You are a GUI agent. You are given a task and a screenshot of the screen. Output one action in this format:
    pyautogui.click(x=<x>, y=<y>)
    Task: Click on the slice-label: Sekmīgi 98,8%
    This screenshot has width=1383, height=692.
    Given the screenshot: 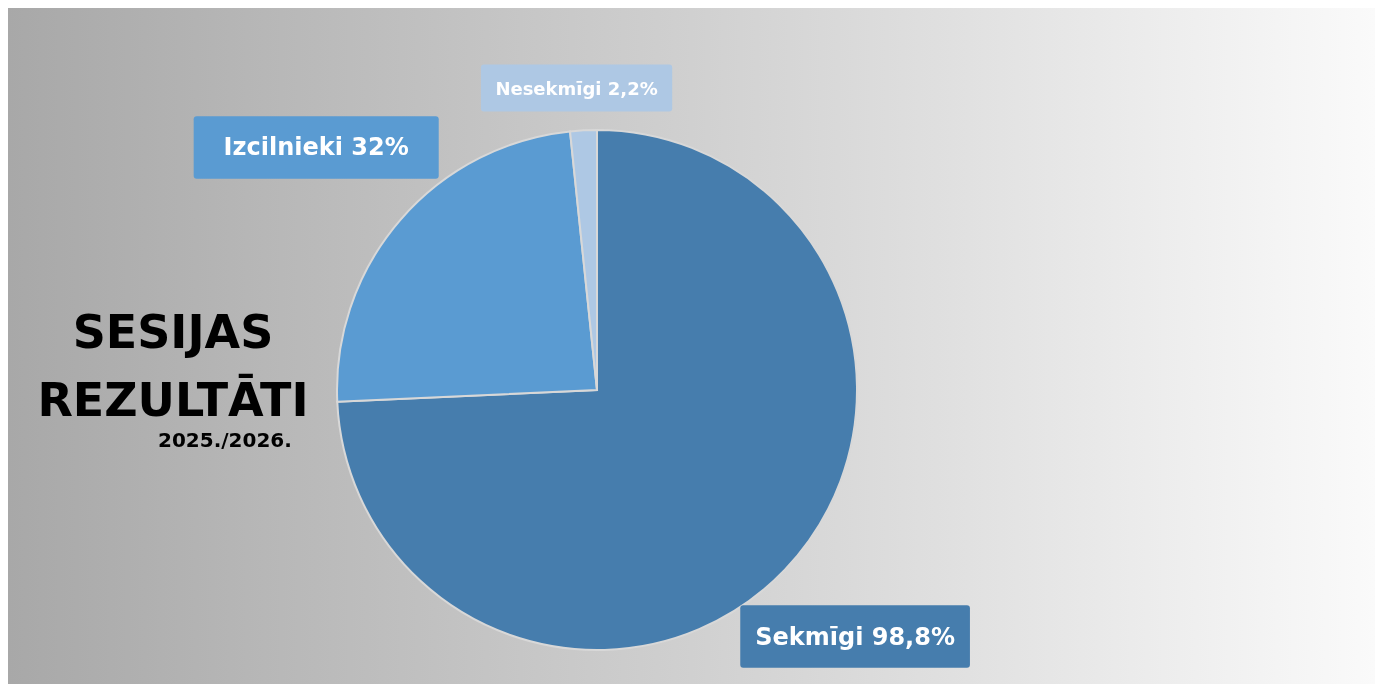 What is the action you would take?
    pyautogui.click(x=855, y=636)
    